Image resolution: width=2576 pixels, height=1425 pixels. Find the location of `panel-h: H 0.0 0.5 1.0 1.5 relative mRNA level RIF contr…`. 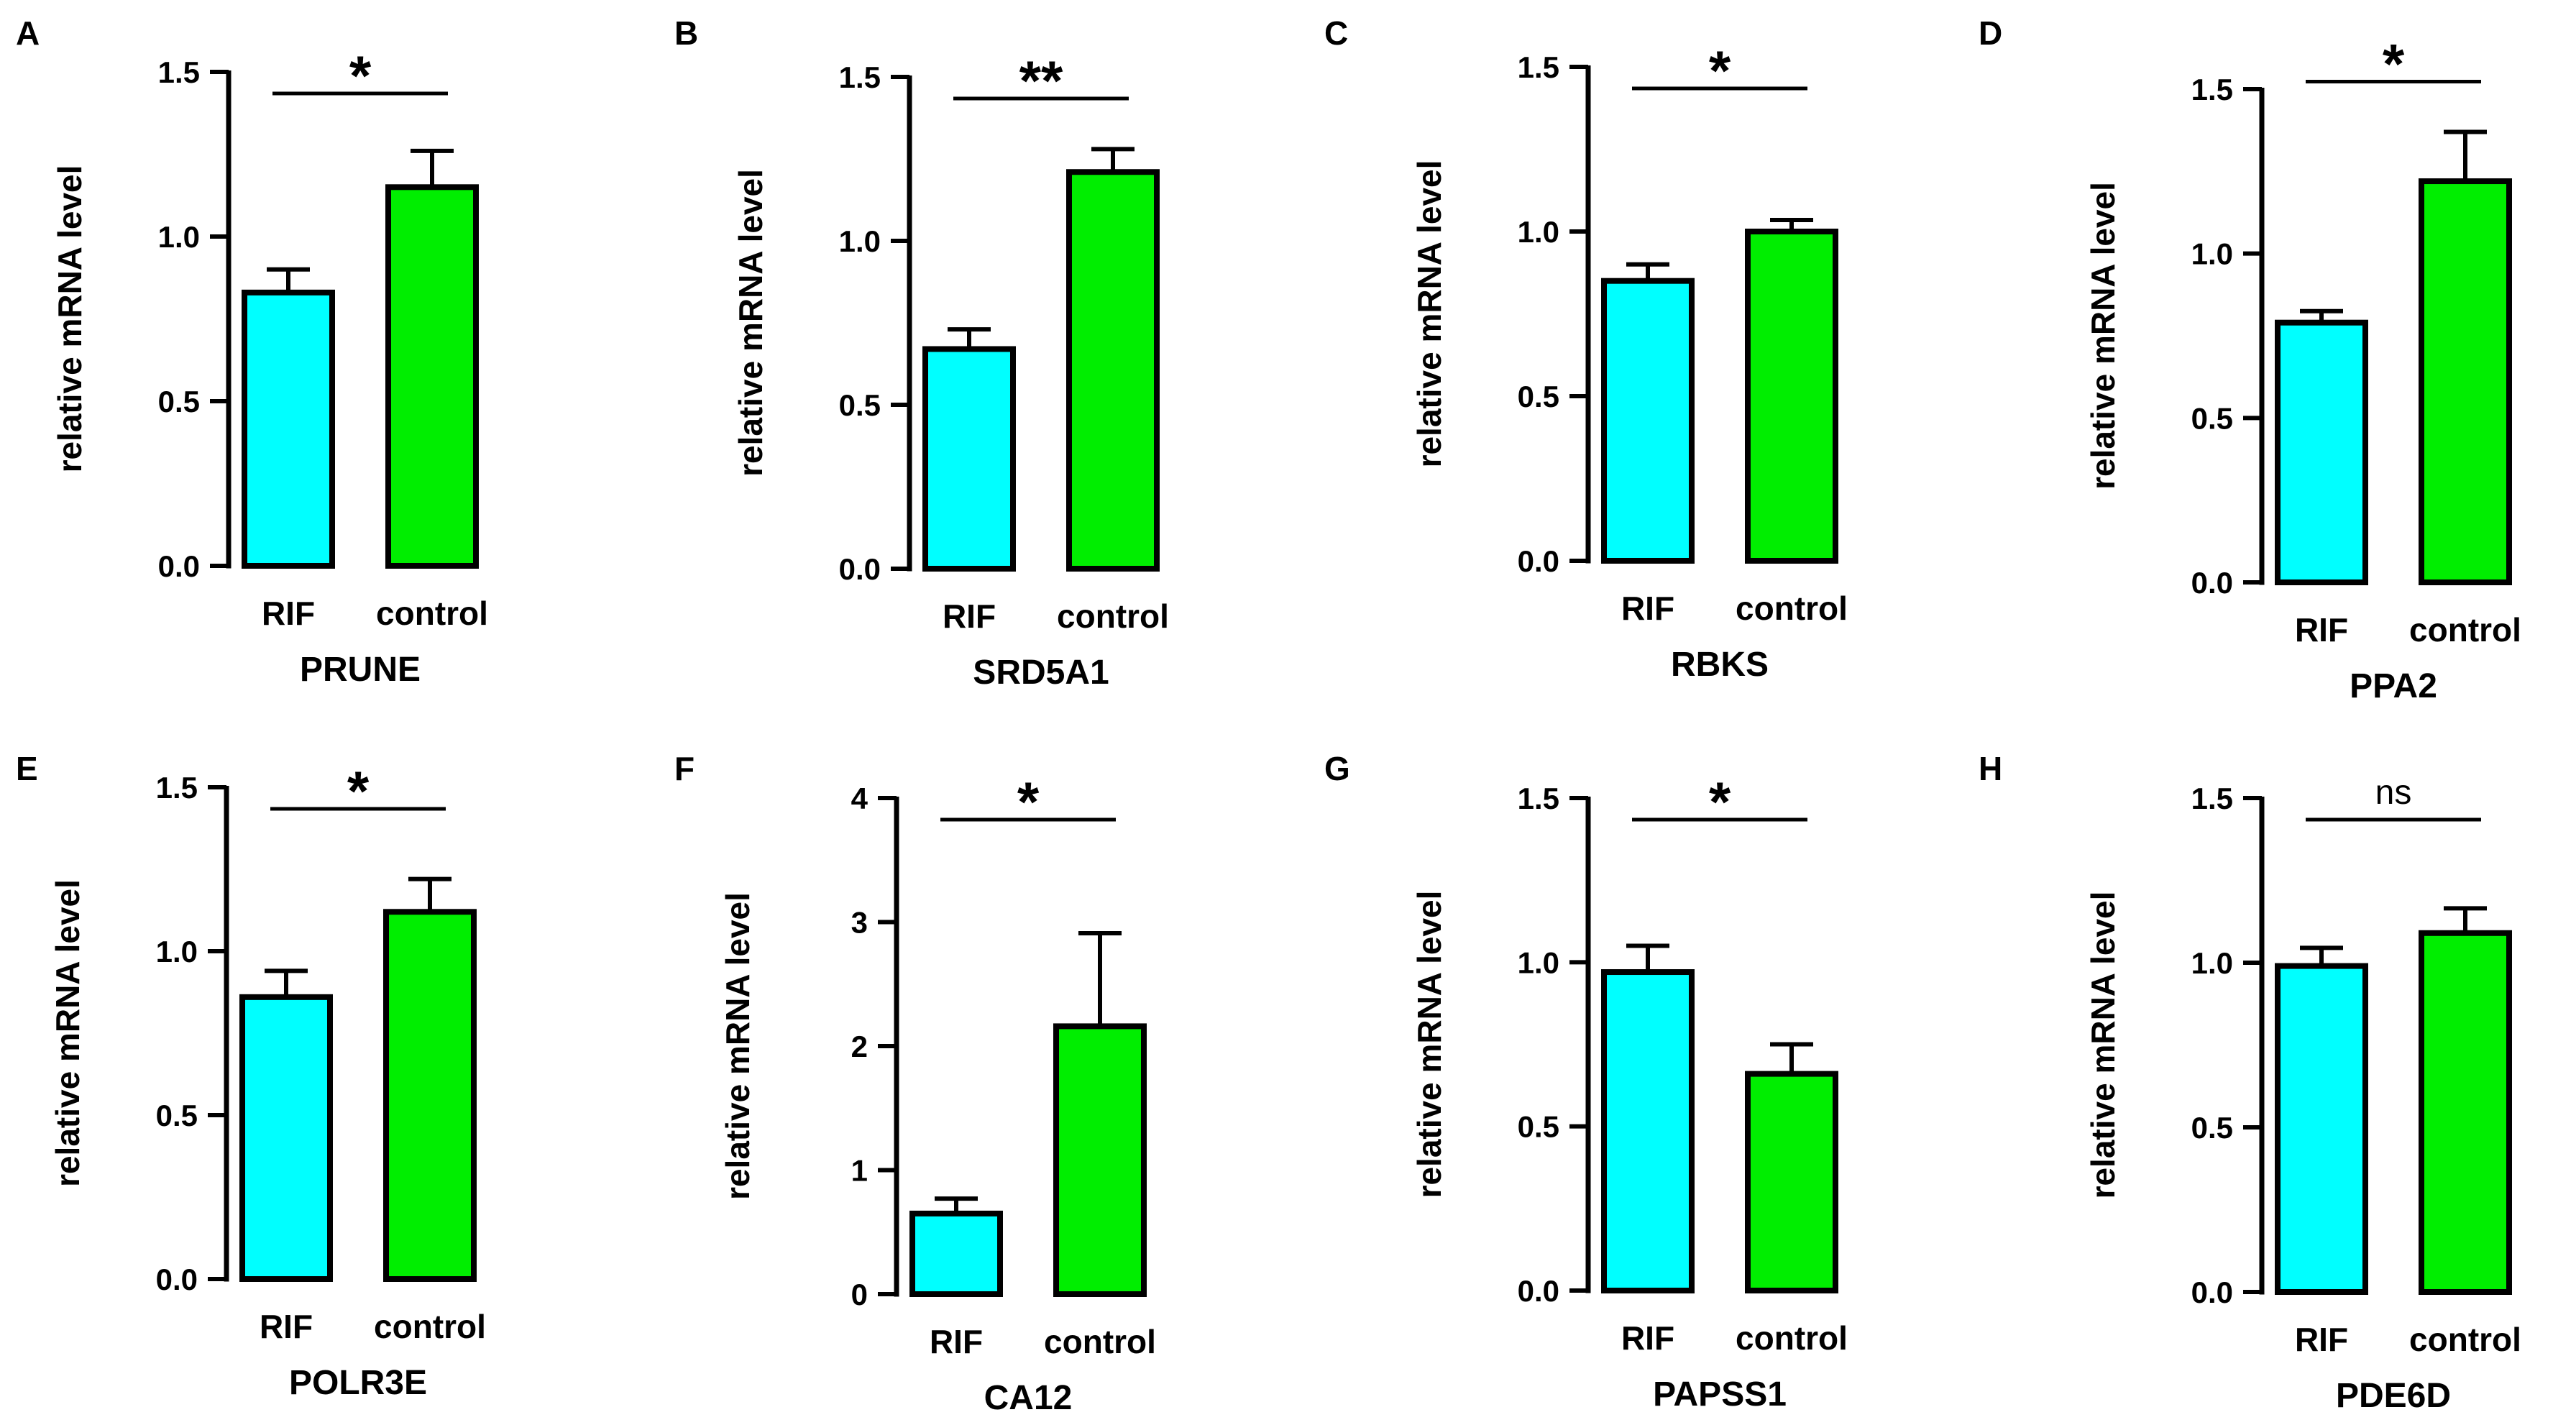

panel-h: H 0.0 0.5 1.0 1.5 relative mRNA level RIF contr… is located at coordinates (2250, 1082).